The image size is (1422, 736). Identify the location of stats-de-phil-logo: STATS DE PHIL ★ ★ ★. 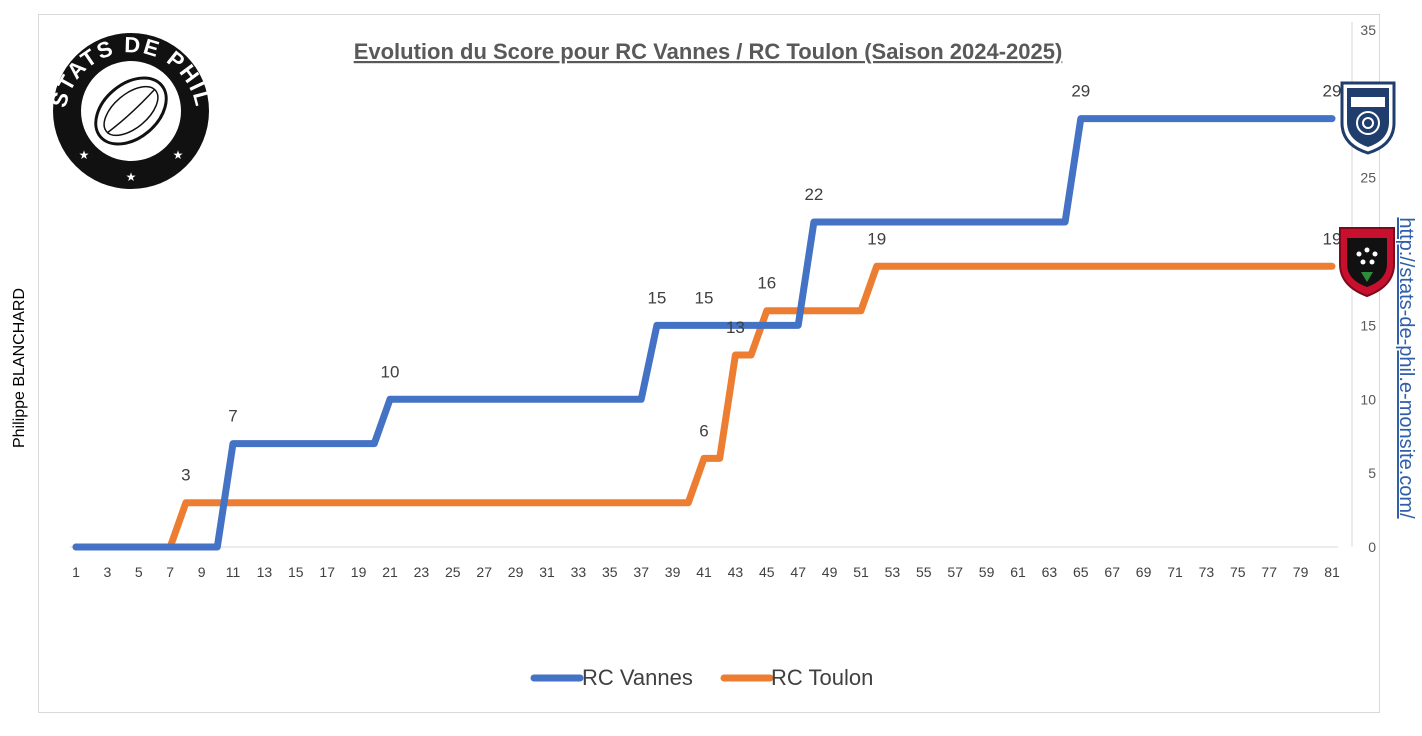
(130, 110).